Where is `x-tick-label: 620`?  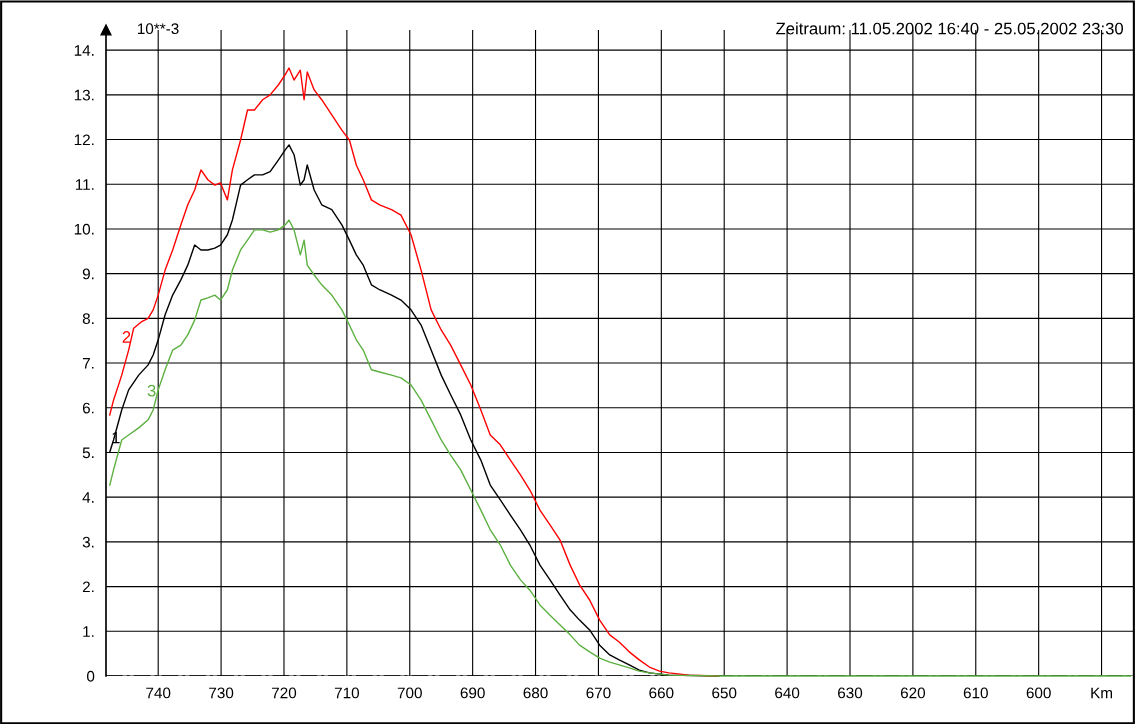
x-tick-label: 620 is located at coordinates (913, 693).